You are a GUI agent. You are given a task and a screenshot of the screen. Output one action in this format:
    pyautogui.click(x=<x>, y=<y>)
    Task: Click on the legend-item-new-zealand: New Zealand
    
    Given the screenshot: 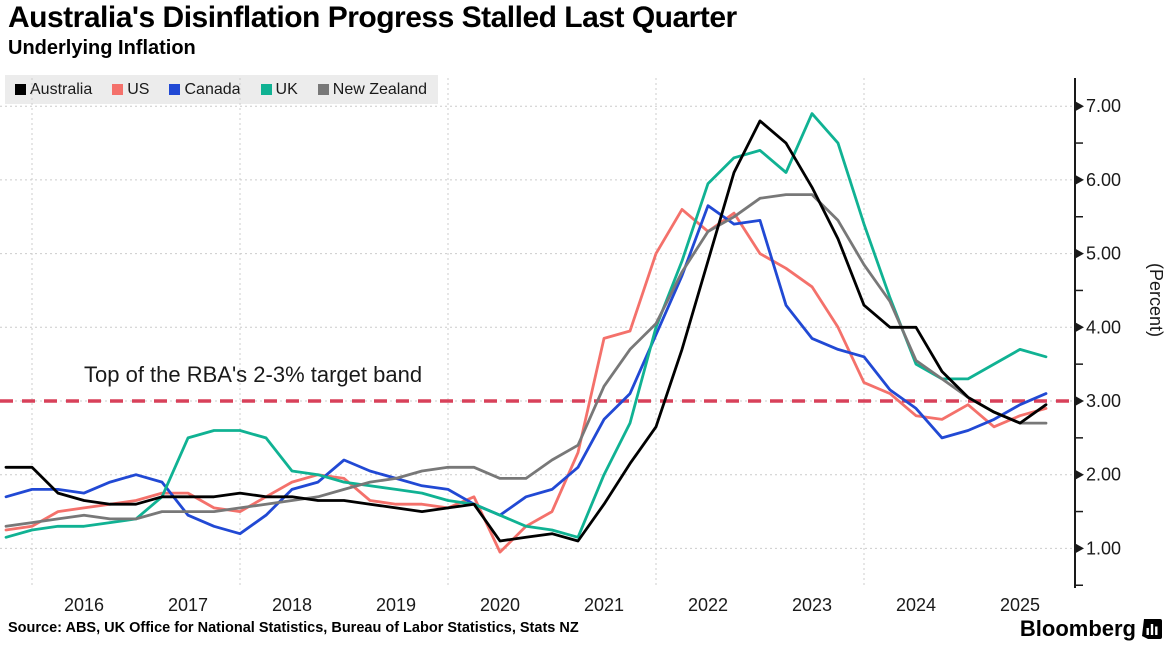 What is the action you would take?
    pyautogui.click(x=372, y=89)
    